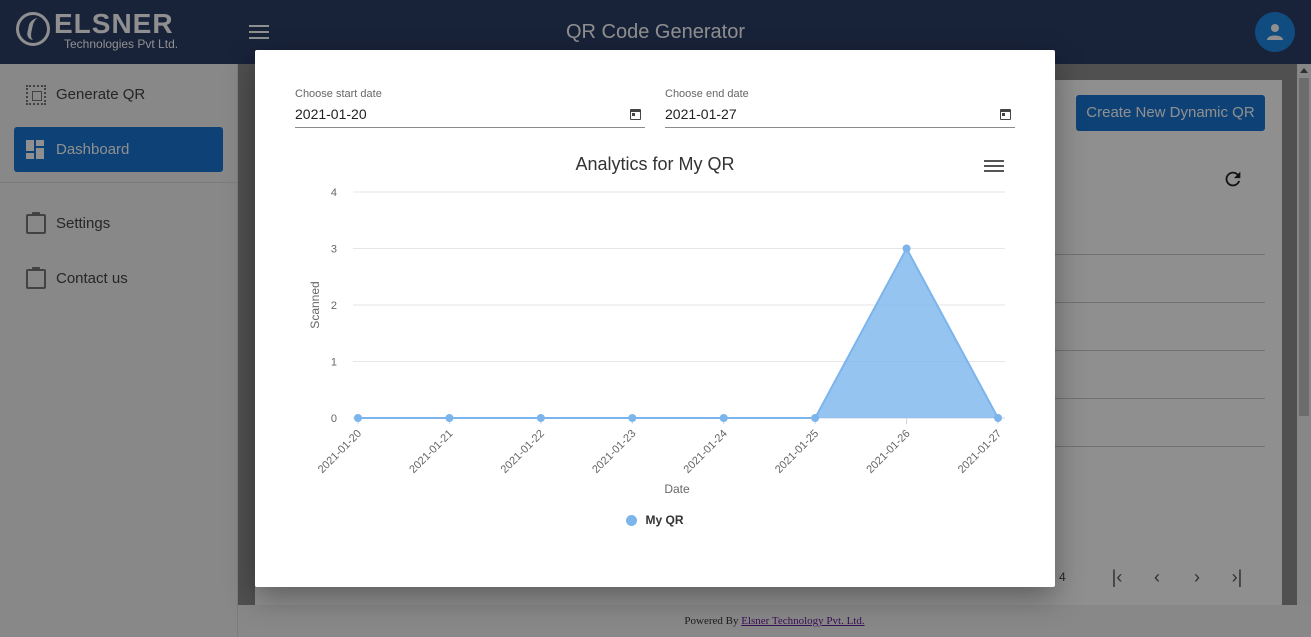  I want to click on sidebar-item-dashboard: Dashboard, so click(118, 149).